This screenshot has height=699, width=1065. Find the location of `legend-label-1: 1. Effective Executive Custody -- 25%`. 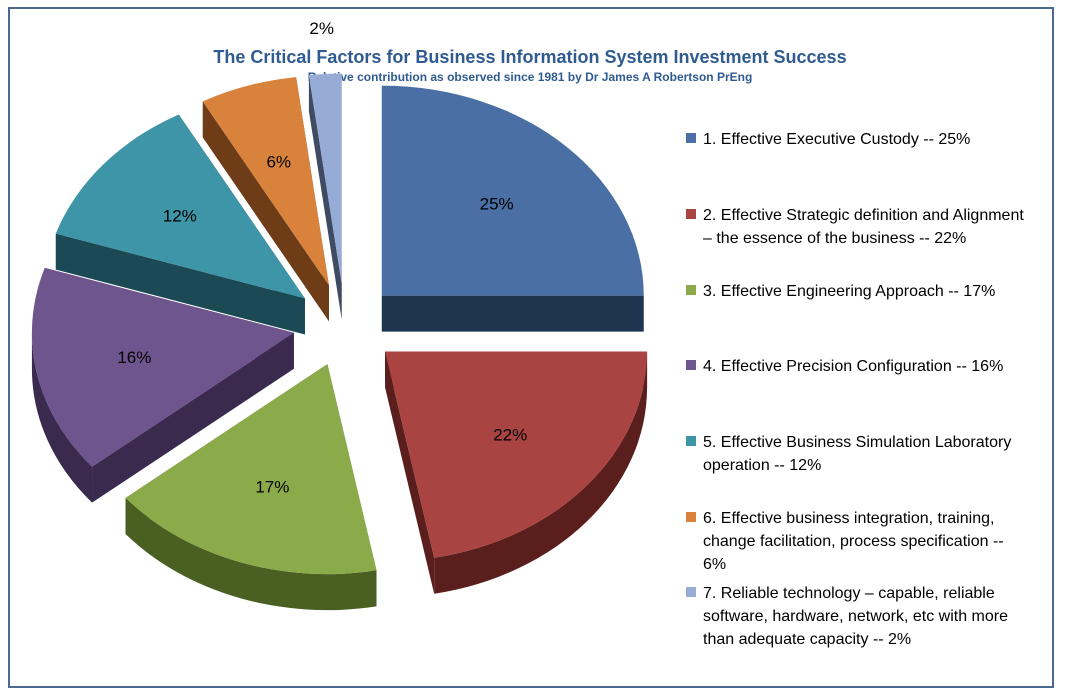

legend-label-1: 1. Effective Executive Custody -- 25% is located at coordinates (837, 139).